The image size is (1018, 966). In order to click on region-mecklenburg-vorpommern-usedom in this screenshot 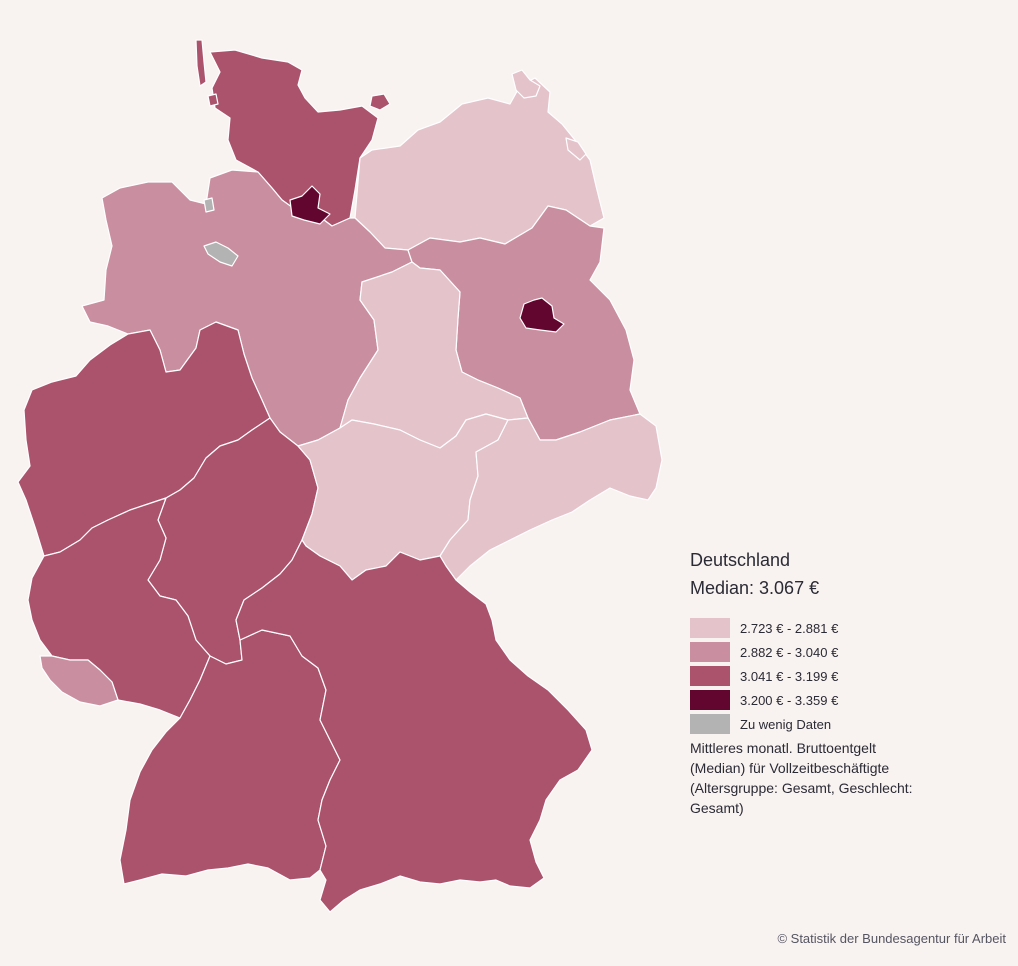, I will do `click(576, 149)`.